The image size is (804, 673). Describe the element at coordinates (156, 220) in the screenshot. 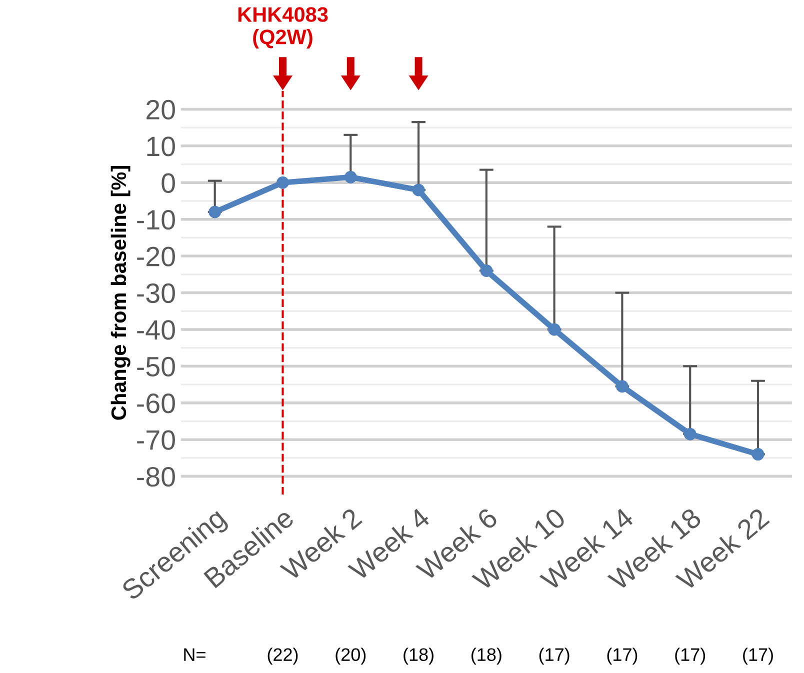

I see `y-tick-label: -10` at that location.